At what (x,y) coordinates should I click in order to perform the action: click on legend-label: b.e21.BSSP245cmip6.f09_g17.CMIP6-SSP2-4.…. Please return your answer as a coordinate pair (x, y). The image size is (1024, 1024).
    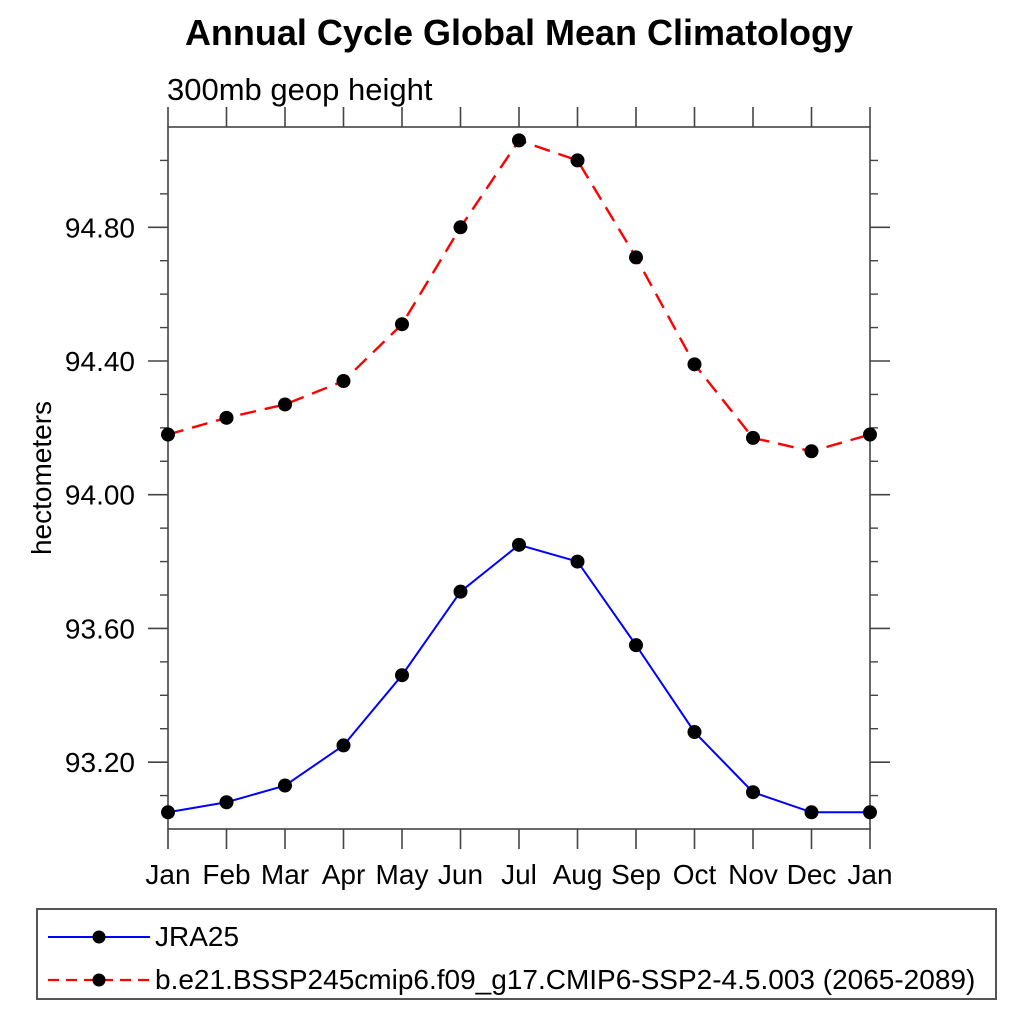
    Looking at the image, I should click on (565, 979).